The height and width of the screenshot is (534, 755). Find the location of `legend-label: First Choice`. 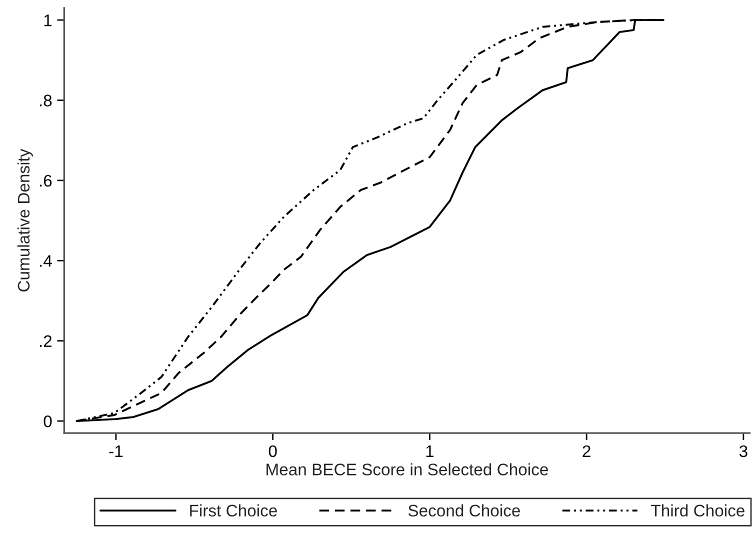

legend-label: First Choice is located at coordinates (233, 510).